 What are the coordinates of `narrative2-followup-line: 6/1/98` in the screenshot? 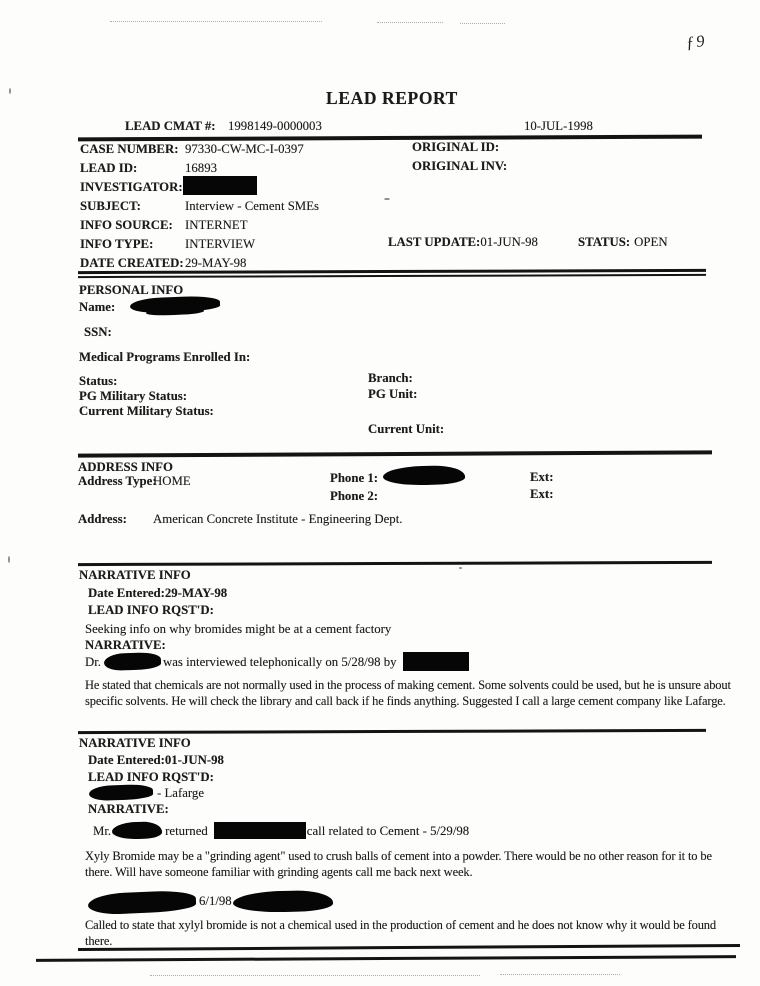 It's located at (210, 902).